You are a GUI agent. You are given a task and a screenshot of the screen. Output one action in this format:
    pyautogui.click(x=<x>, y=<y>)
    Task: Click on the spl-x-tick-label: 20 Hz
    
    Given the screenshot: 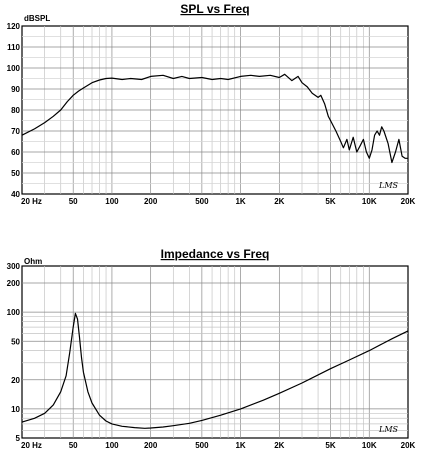 What is the action you would take?
    pyautogui.click(x=31, y=201)
    